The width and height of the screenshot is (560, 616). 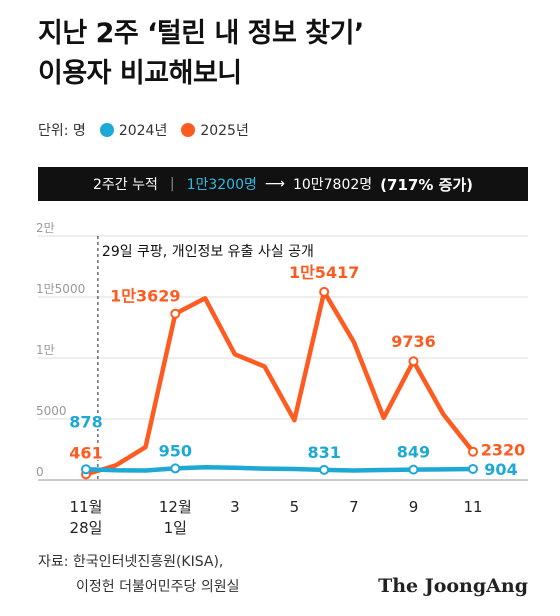 I want to click on summary-change: (717% 증가), so click(x=427, y=184).